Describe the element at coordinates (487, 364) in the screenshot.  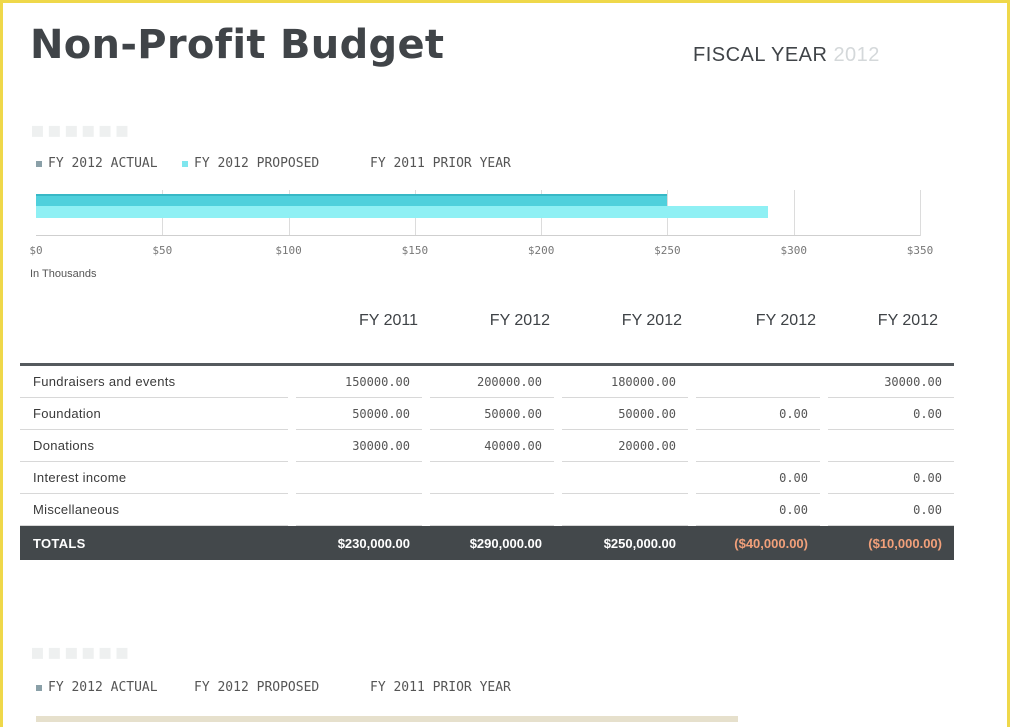
I see `header-rule` at that location.